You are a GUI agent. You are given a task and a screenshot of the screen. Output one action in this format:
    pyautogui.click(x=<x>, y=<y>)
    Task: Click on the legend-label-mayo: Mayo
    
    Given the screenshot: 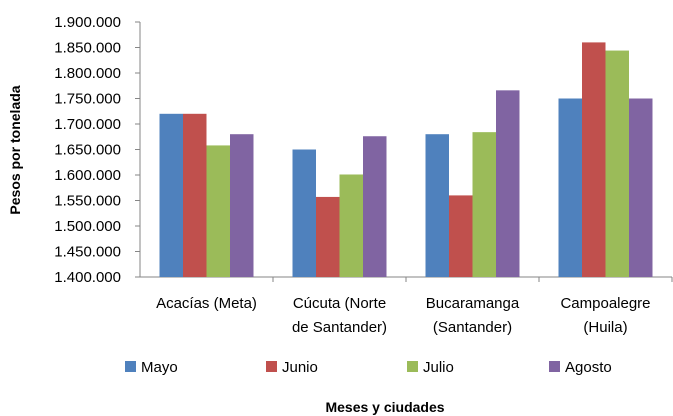 What is the action you would take?
    pyautogui.click(x=159, y=367)
    